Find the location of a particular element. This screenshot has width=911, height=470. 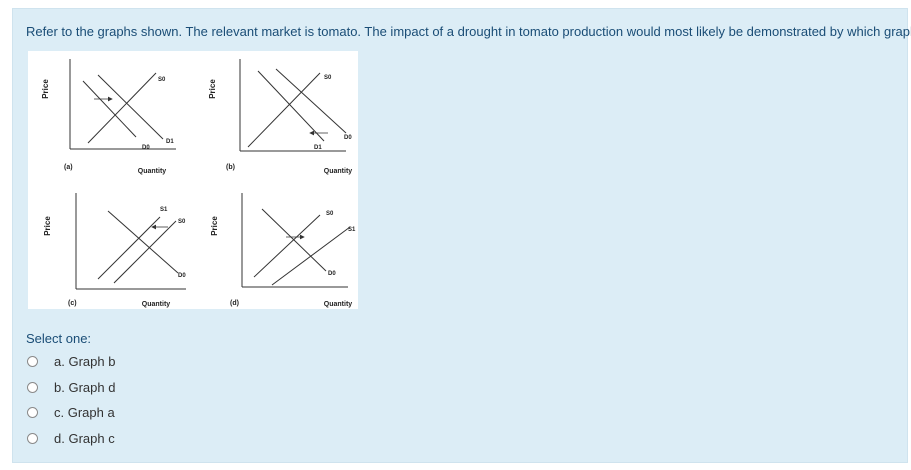

answer-option-b: b. Graph d is located at coordinates (71, 388).